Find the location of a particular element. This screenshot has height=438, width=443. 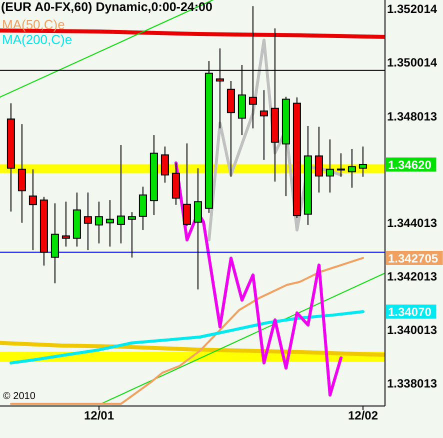

annotation: 1.342705 is located at coordinates (413, 258).